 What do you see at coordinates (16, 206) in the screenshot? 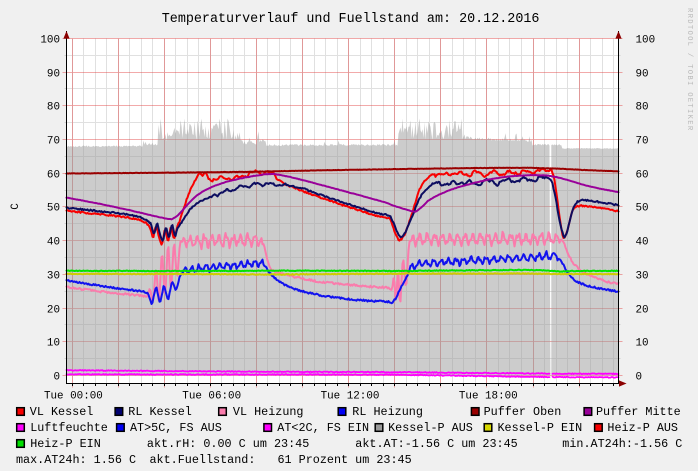
I see `svg-text: C` at bounding box center [16, 206].